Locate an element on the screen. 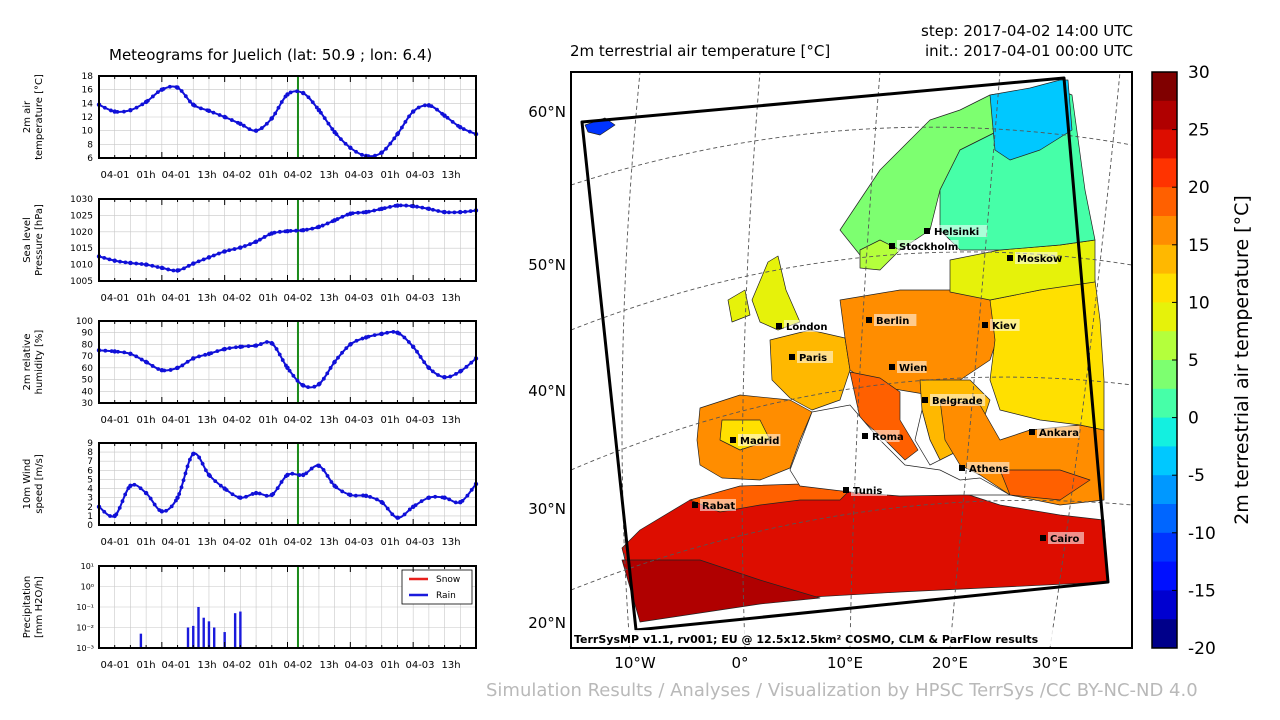  lat-label: 30°N is located at coordinates (547, 509).